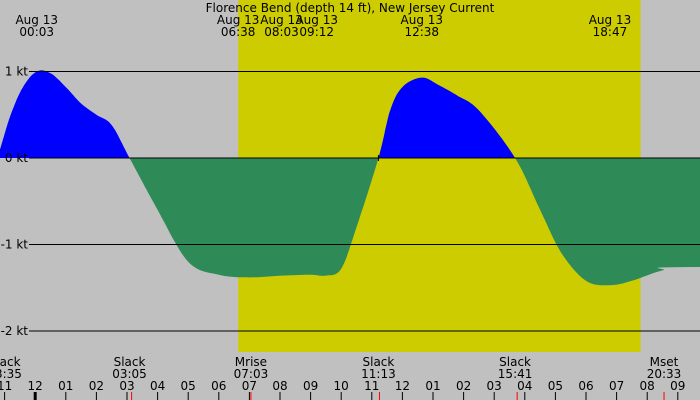 This screenshot has height=400, width=700. Describe the element at coordinates (15, 245) in the screenshot. I see `y-tick-label: -1 kt` at that location.